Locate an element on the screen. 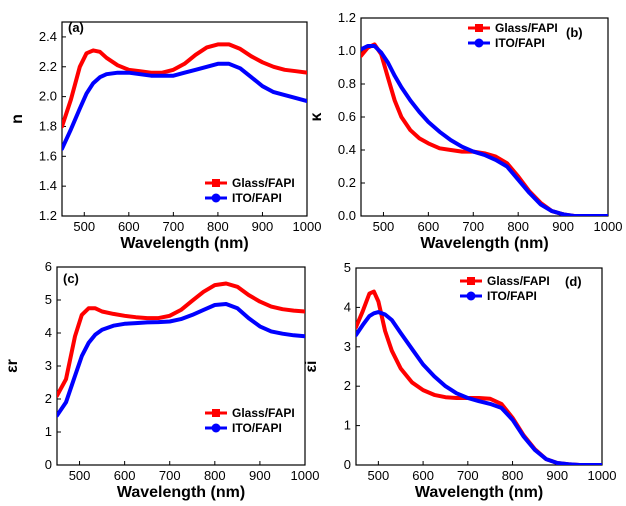 This screenshot has width=626, height=506. y-tick-label: 6 is located at coordinates (48, 266).